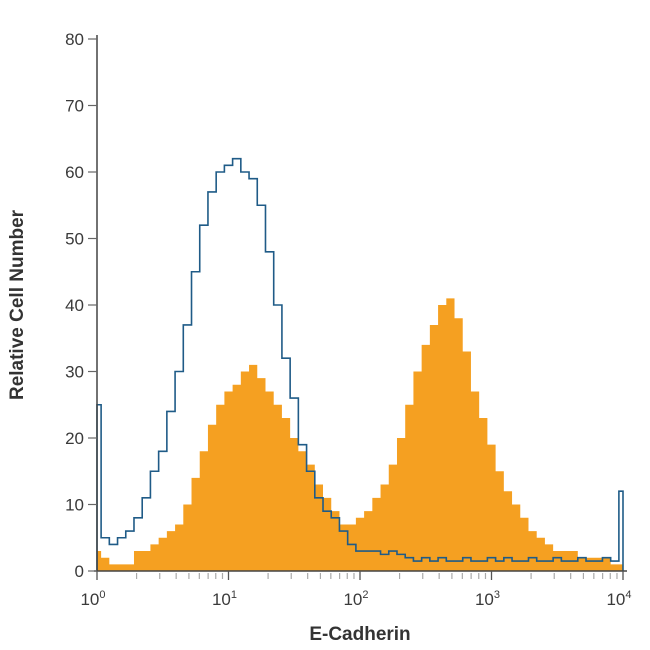  I want to click on x-tick-exponent: 0, so click(102, 595).